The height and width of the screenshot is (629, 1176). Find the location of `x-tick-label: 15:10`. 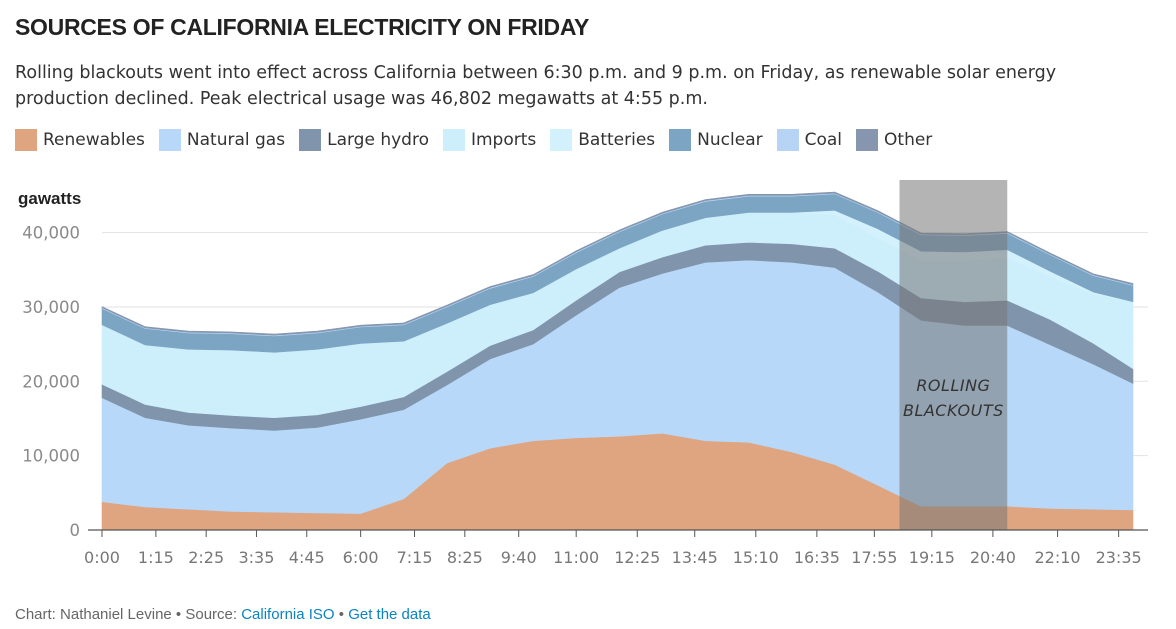

x-tick-label: 15:10 is located at coordinates (756, 557).